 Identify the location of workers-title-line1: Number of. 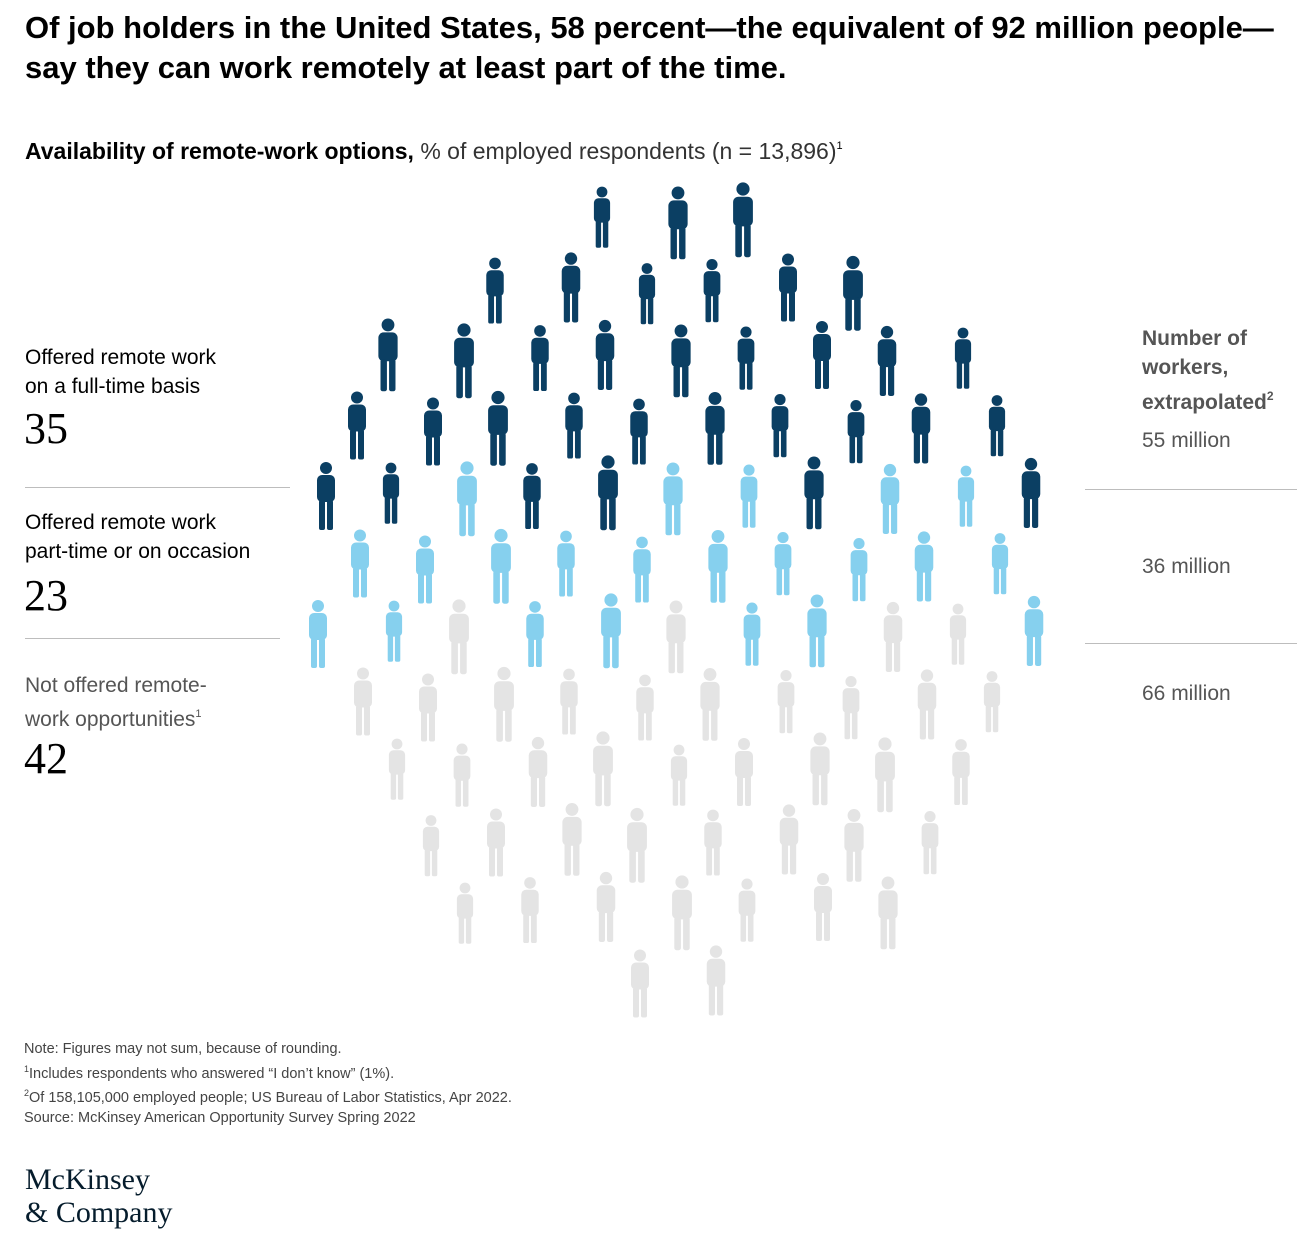
(1194, 338).